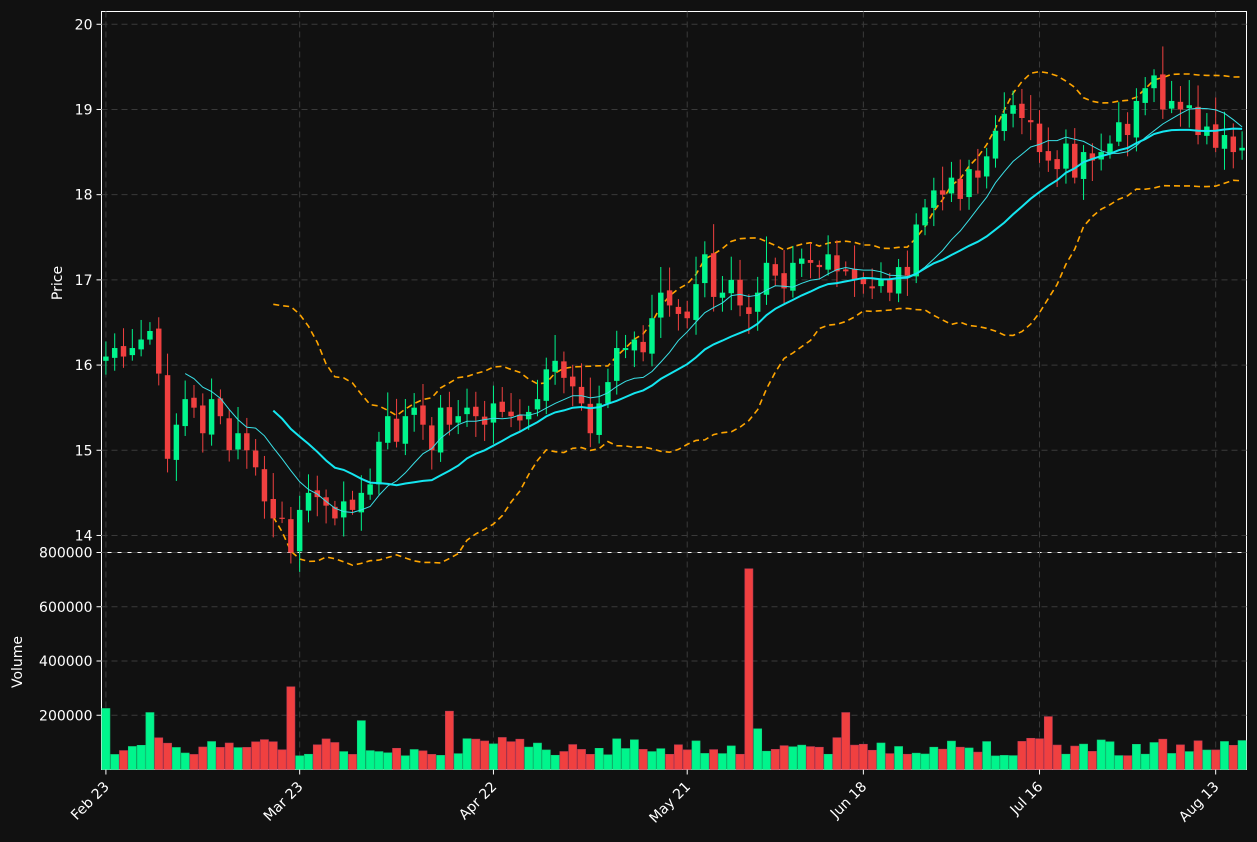 Image resolution: width=1257 pixels, height=842 pixels. What do you see at coordinates (84, 281) in the screenshot?
I see `price-tick-label: 17` at bounding box center [84, 281].